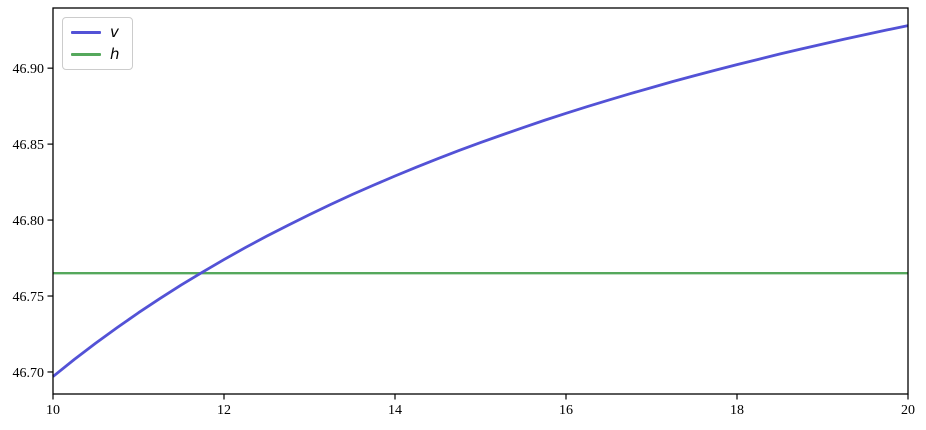  I want to click on legend-swatch-h-line, so click(86, 54).